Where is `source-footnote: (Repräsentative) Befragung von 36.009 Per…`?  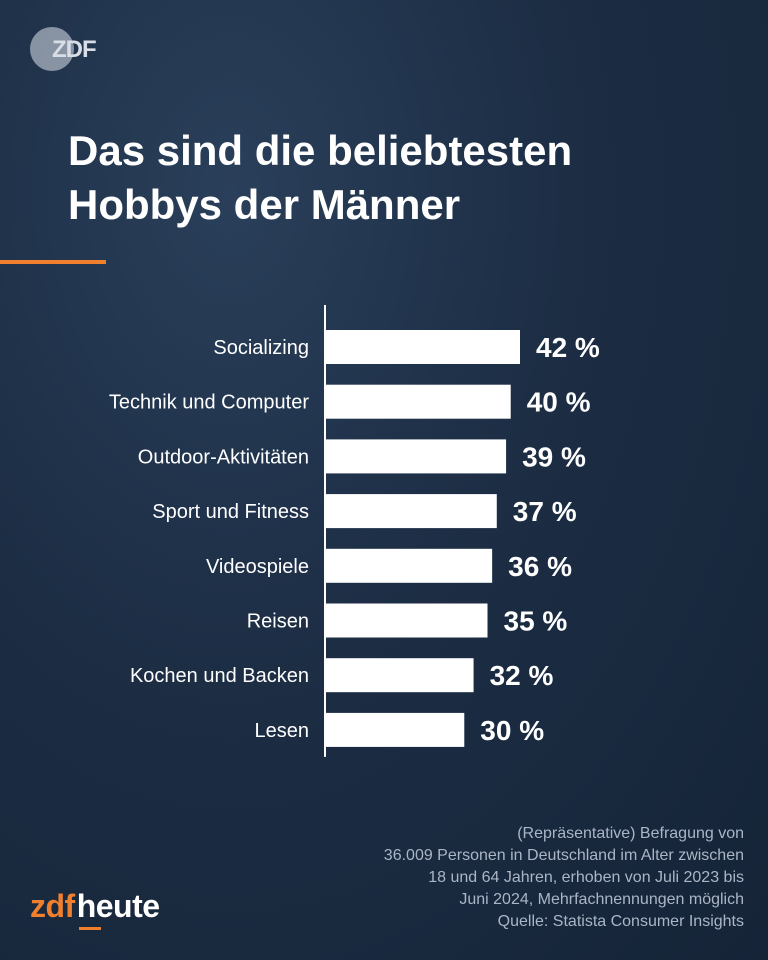 source-footnote: (Repräsentative) Befragung von 36.009 Per… is located at coordinates (514, 878).